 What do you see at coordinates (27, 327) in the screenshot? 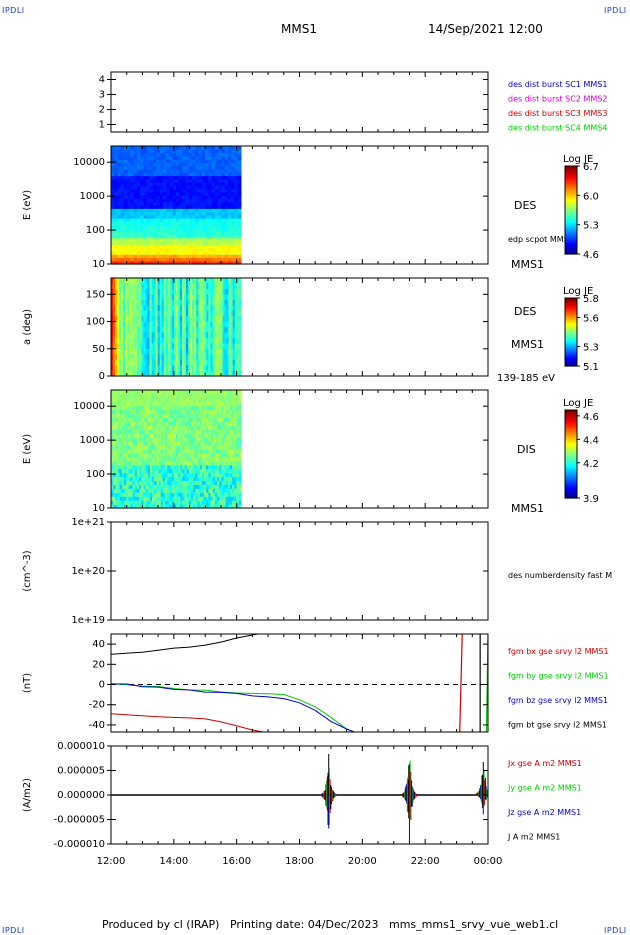
I see `ylabel-des-pitch: a (deg)` at bounding box center [27, 327].